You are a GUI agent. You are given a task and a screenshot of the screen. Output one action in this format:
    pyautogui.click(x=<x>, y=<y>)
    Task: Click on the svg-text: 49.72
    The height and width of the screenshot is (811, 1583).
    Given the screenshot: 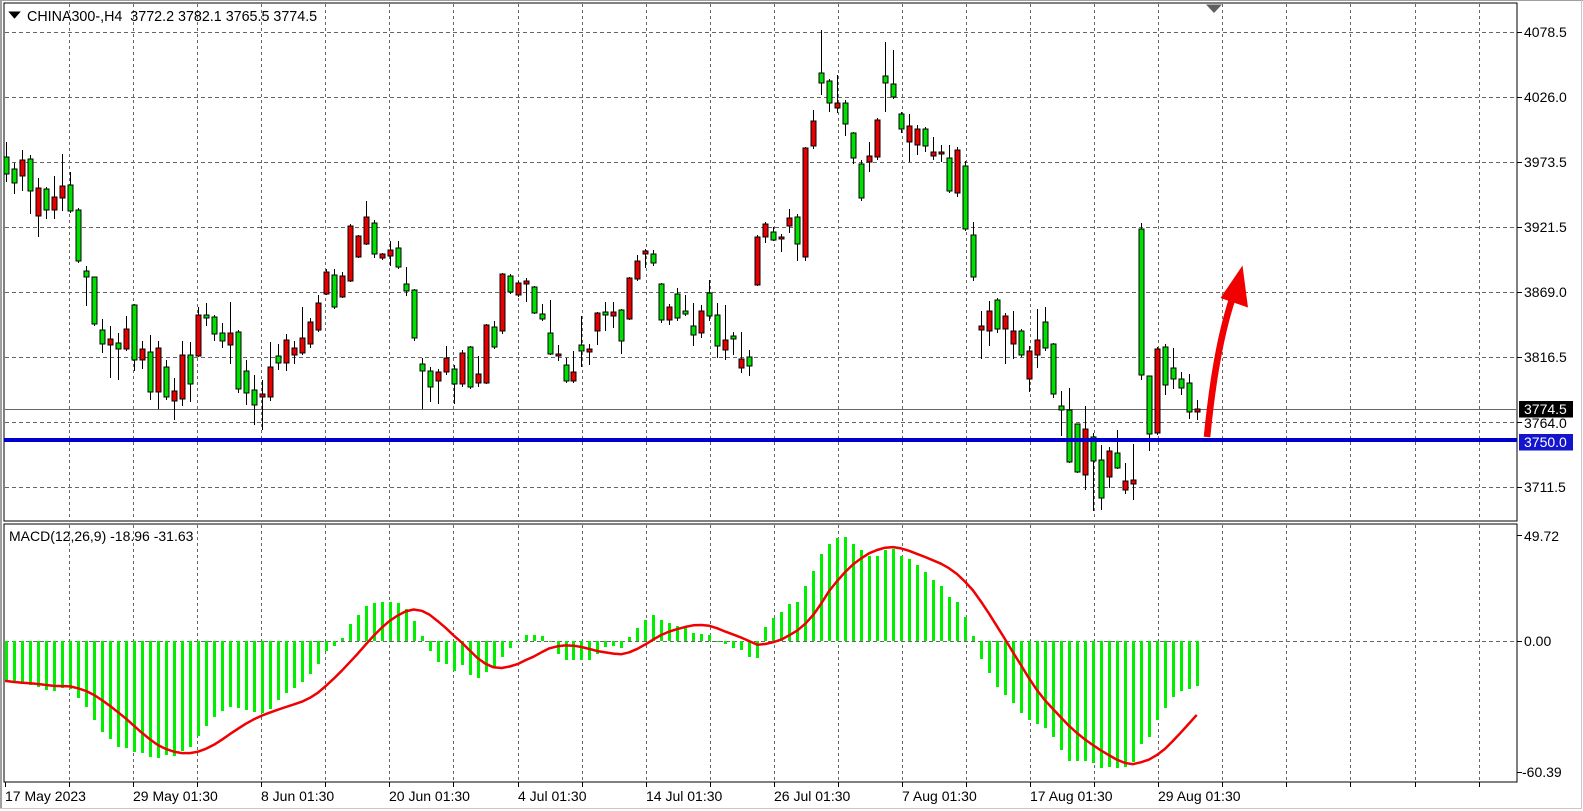 What is the action you would take?
    pyautogui.click(x=1541, y=536)
    